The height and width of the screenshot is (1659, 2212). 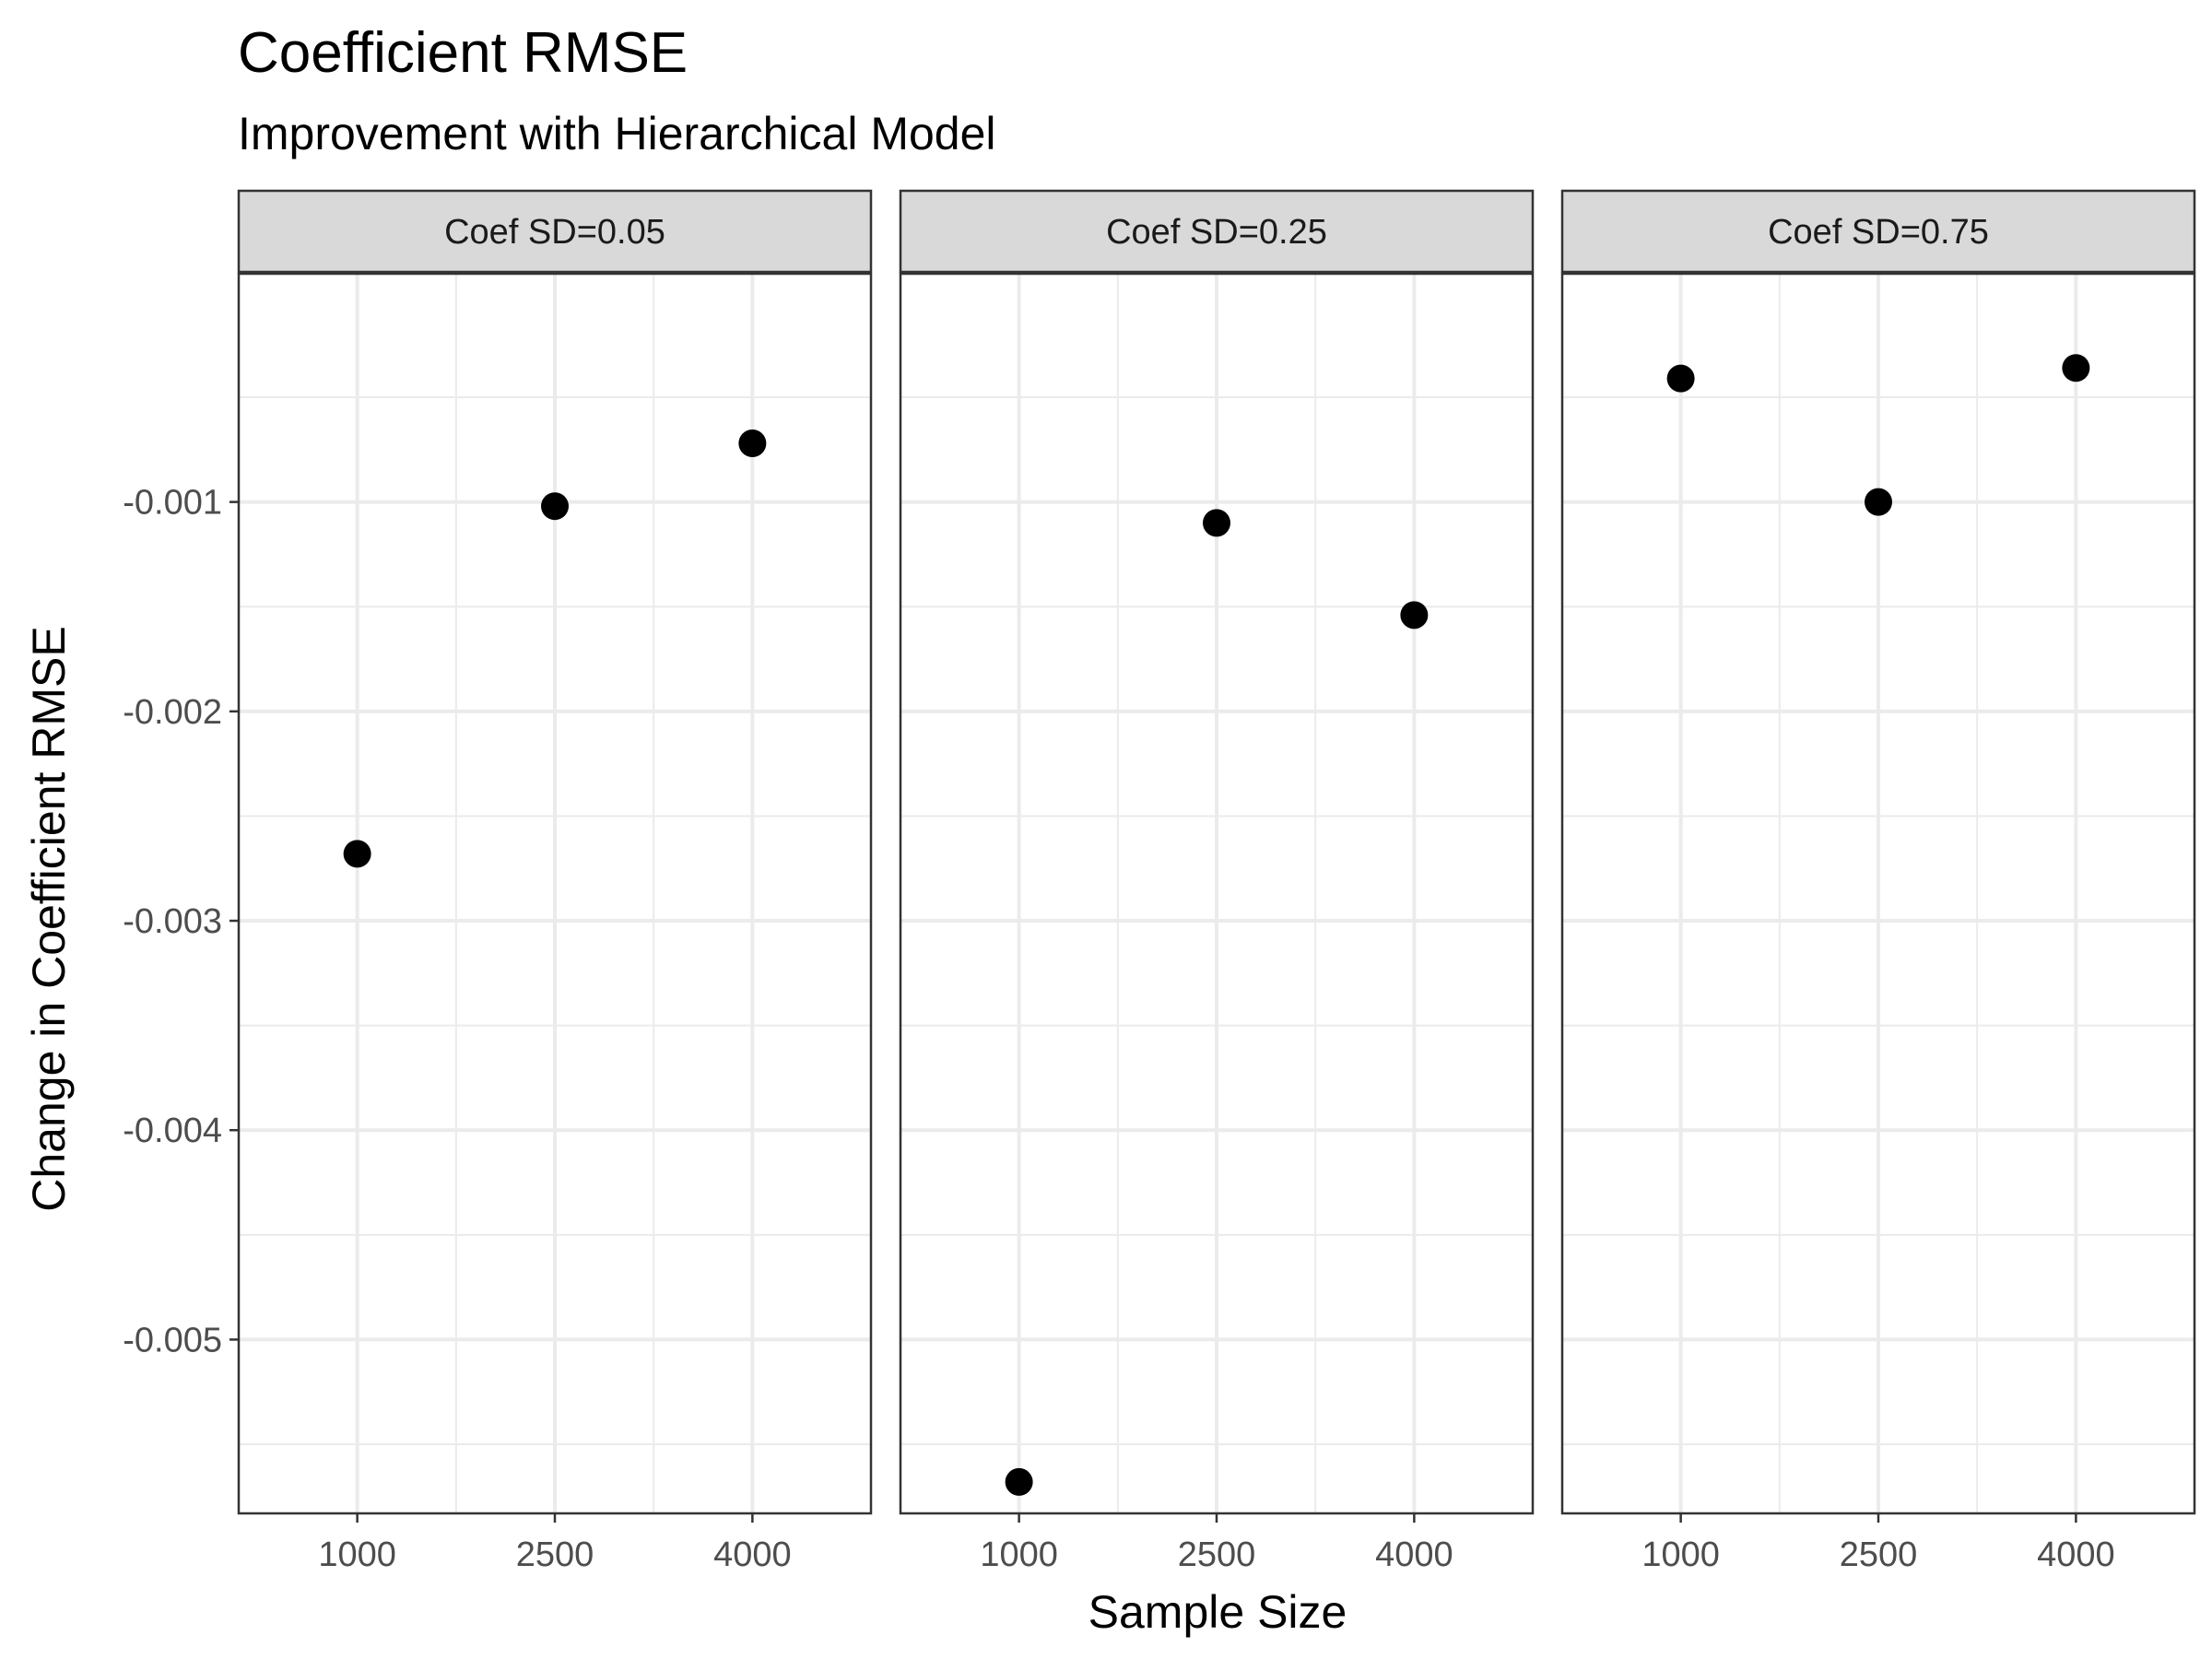 I want to click on facet-strip-label: Coef SD=0.05, so click(x=554, y=232).